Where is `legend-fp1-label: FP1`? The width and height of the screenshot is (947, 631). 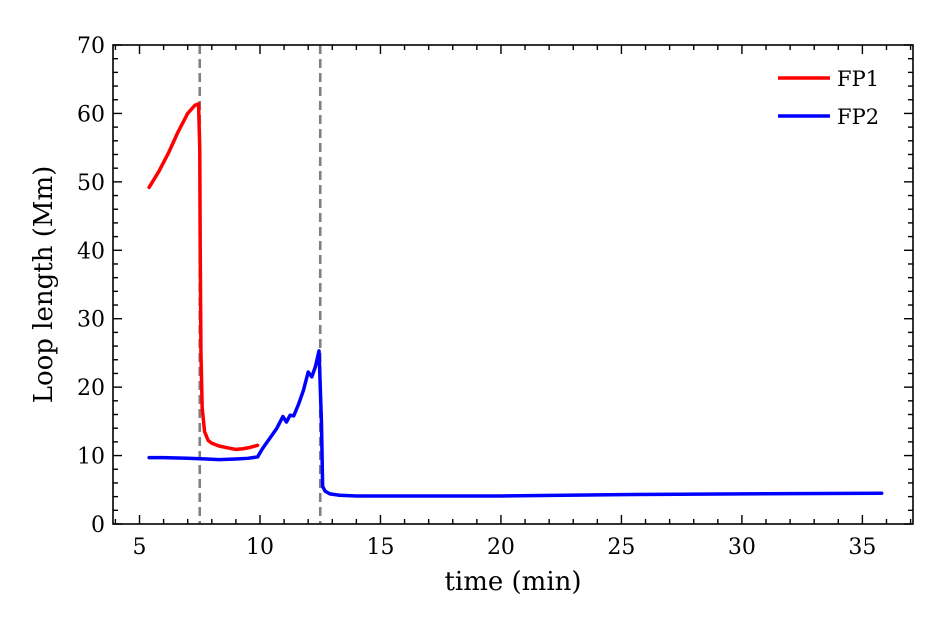
legend-fp1-label: FP1 is located at coordinates (858, 79).